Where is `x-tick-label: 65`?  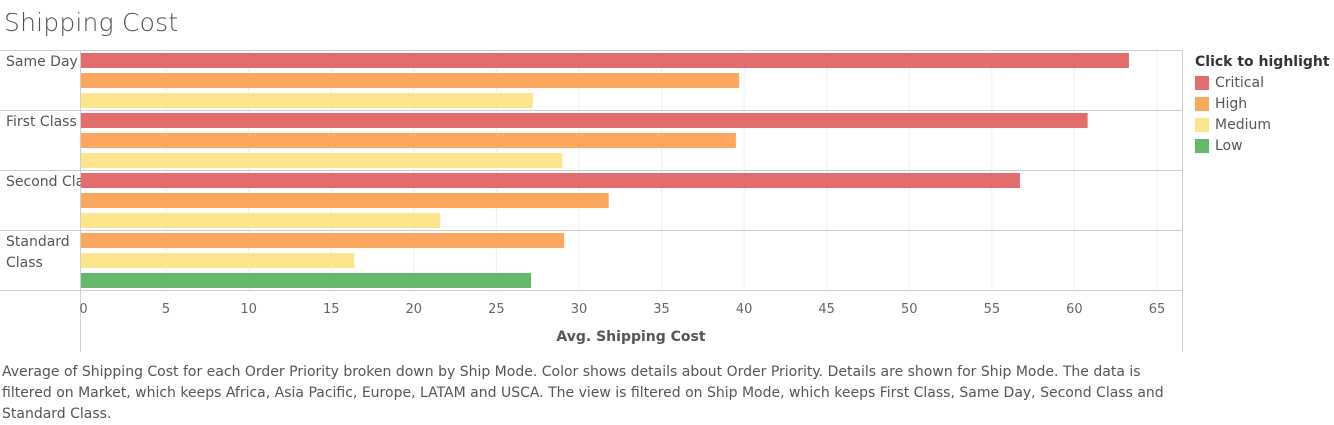 x-tick-label: 65 is located at coordinates (1157, 309).